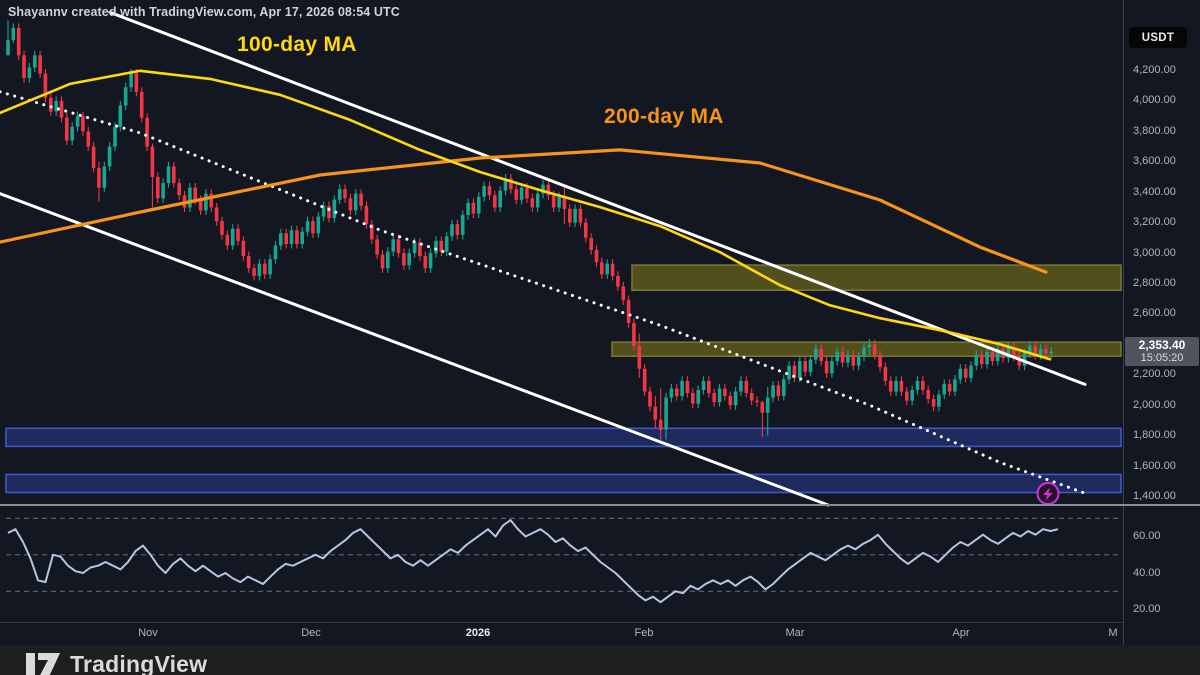  I want to click on support-zone-upper, so click(563, 437).